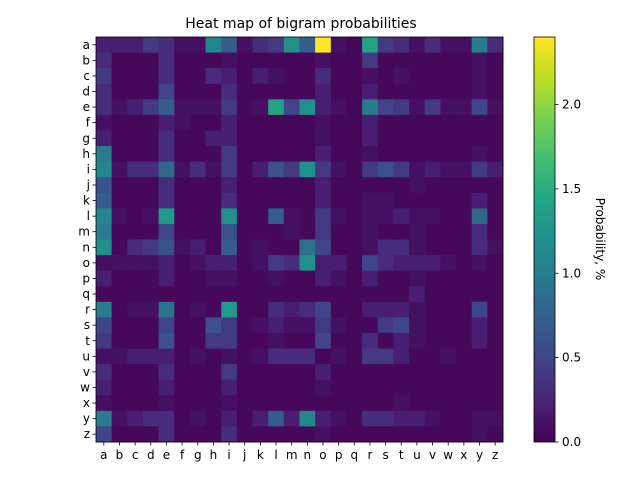 The width and height of the screenshot is (640, 480). What do you see at coordinates (479, 247) in the screenshot?
I see `heatmap-cell-ny` at bounding box center [479, 247].